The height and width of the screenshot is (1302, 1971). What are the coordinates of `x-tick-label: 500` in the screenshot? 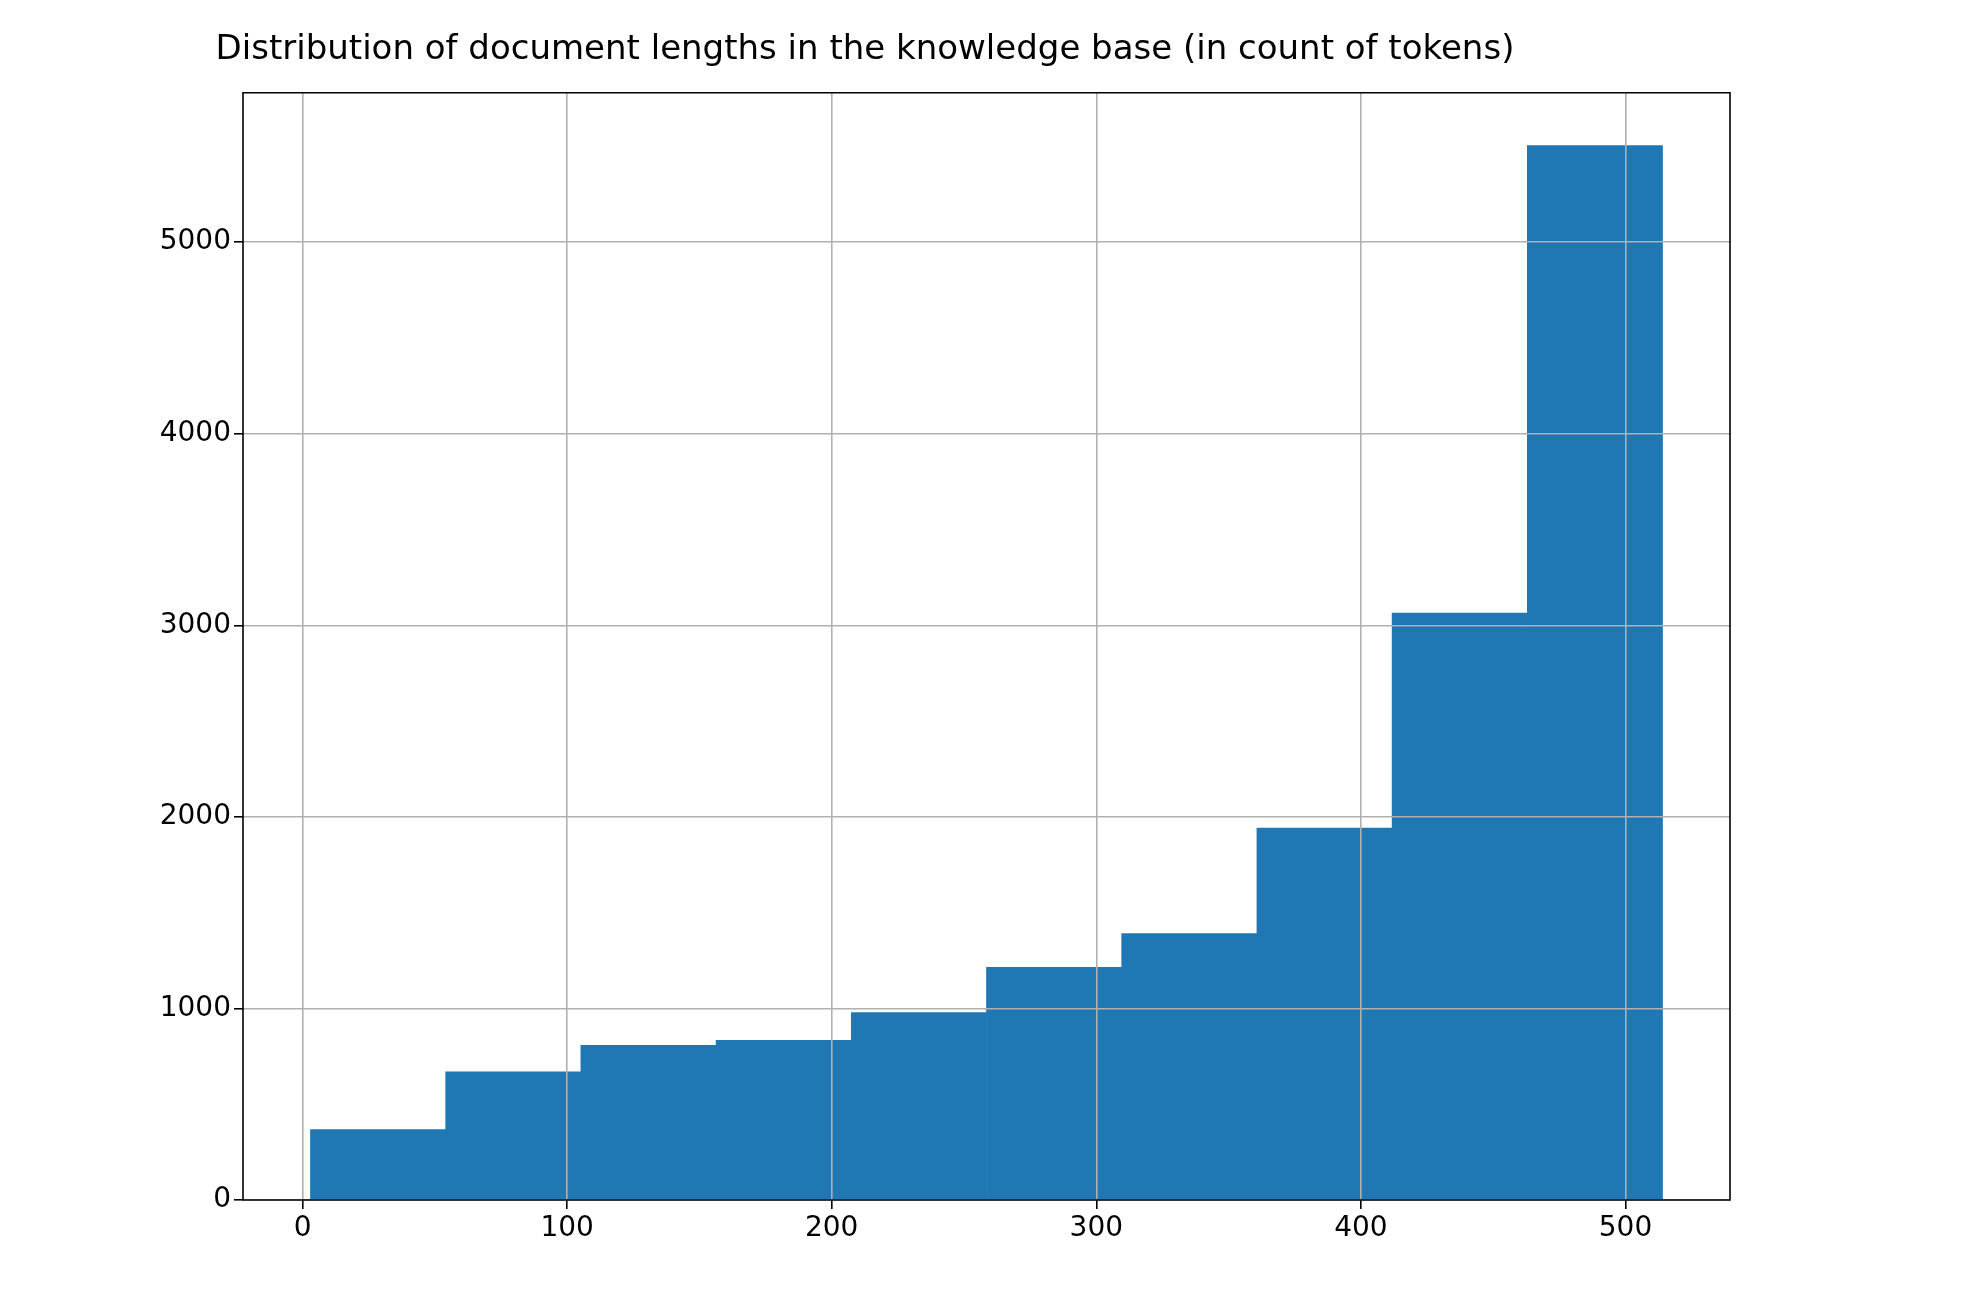 It's located at (1625, 1227).